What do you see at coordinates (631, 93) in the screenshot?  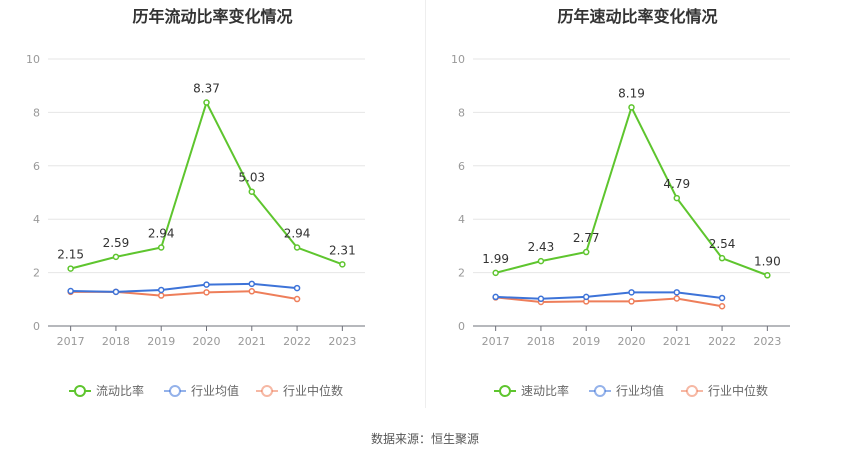 I see `data-label: 8.19` at bounding box center [631, 93].